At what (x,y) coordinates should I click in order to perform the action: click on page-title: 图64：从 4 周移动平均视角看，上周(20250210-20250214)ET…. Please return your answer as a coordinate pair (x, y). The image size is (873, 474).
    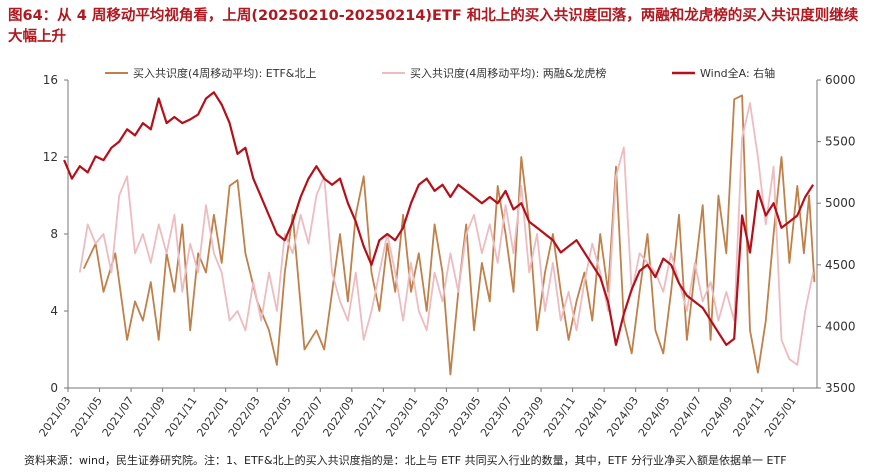
    Looking at the image, I should click on (433, 26).